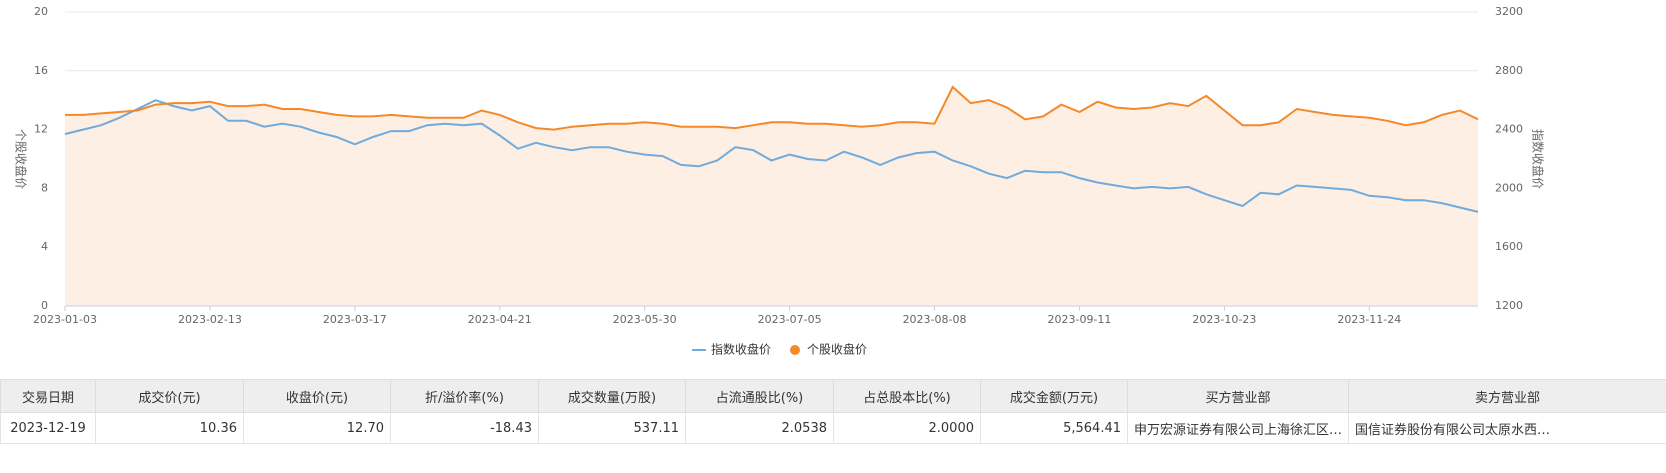 Image resolution: width=1666 pixels, height=473 pixels. What do you see at coordinates (210, 319) in the screenshot?
I see `x-tick-label: 2023-02-13` at bounding box center [210, 319].